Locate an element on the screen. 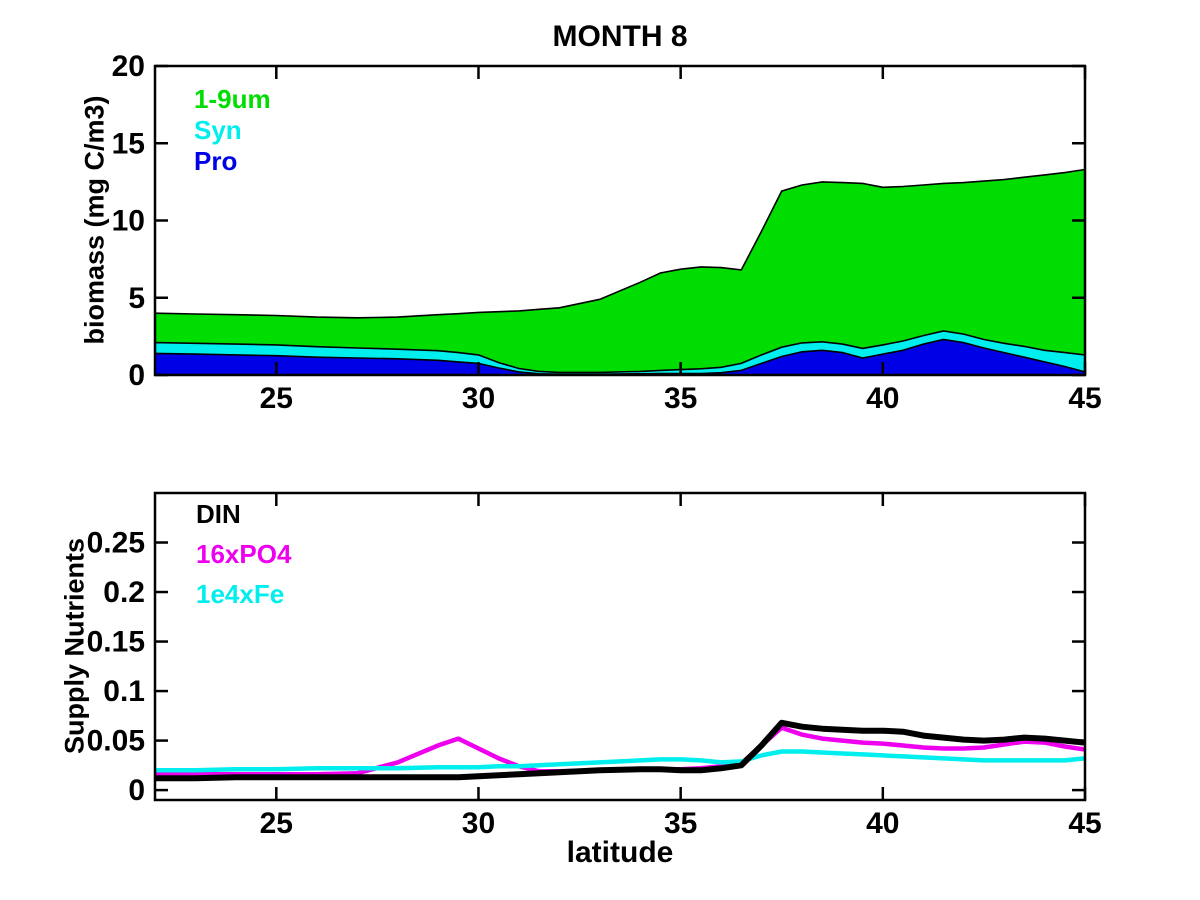 The width and height of the screenshot is (1200, 900). supply-nutrients-lines-plot-area is located at coordinates (620, 750).